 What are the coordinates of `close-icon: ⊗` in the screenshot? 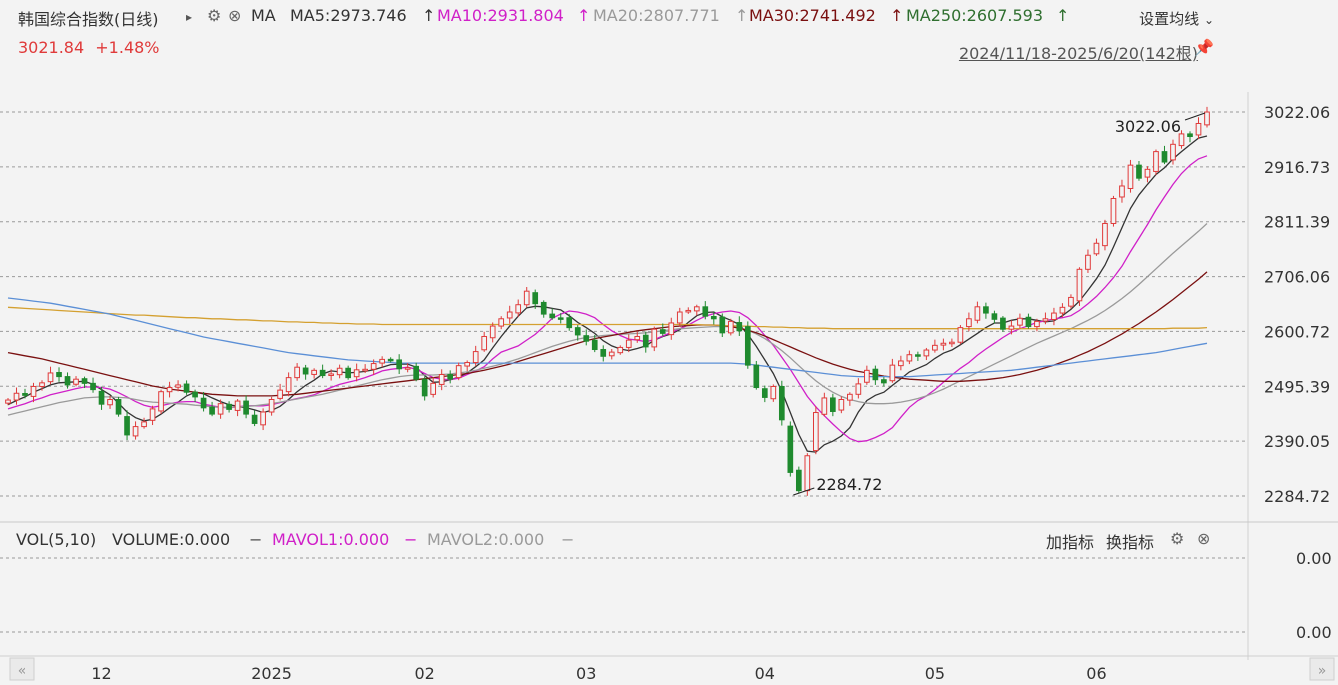 It's located at (235, 15).